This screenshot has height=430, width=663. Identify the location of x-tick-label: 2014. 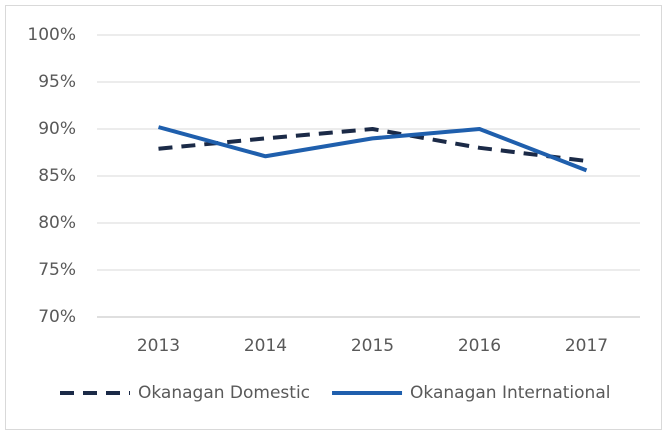
(265, 346).